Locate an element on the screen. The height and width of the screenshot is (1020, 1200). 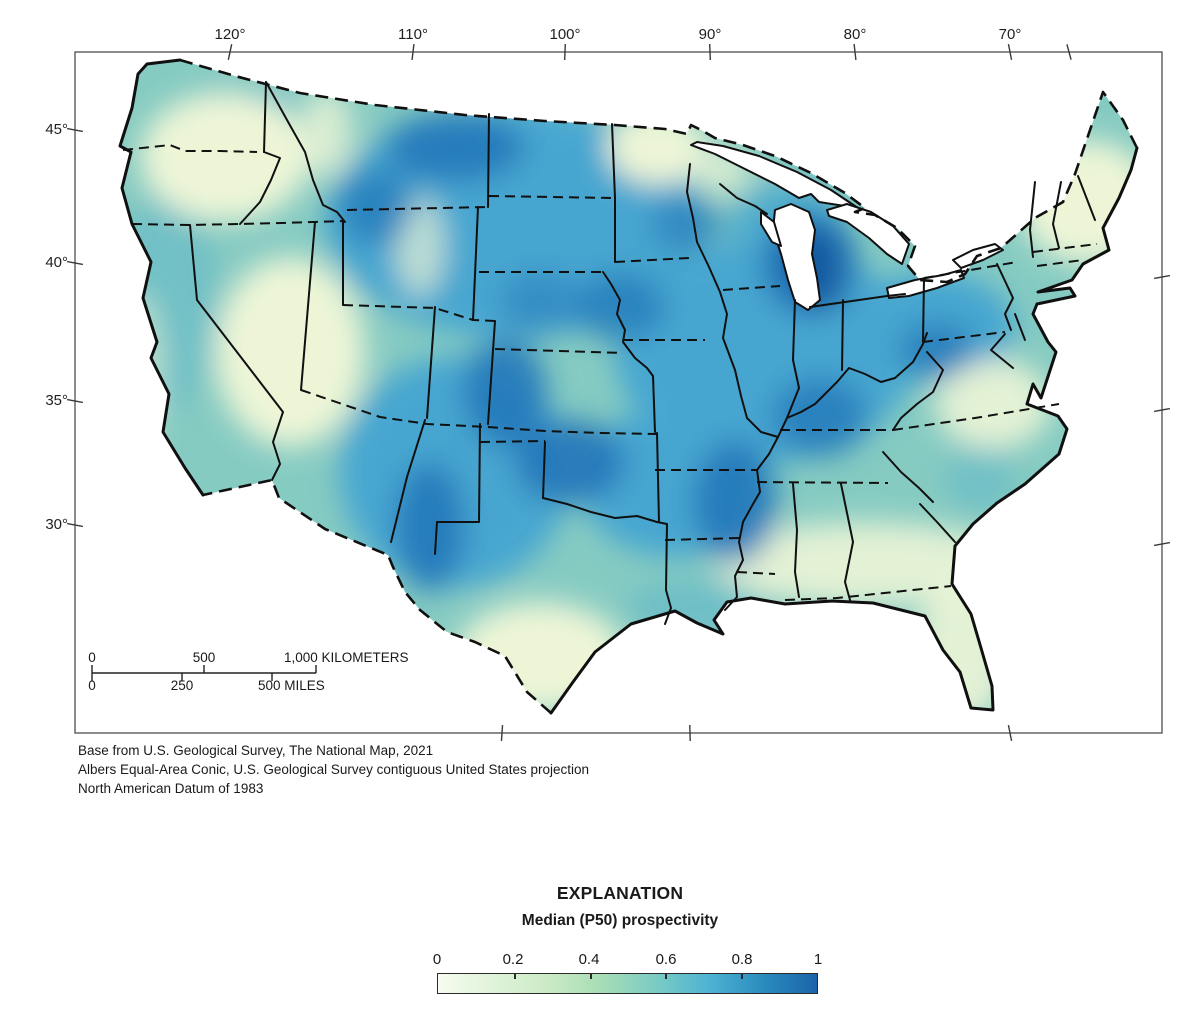
colorbar-tick-06: 0.6 is located at coordinates (666, 959).